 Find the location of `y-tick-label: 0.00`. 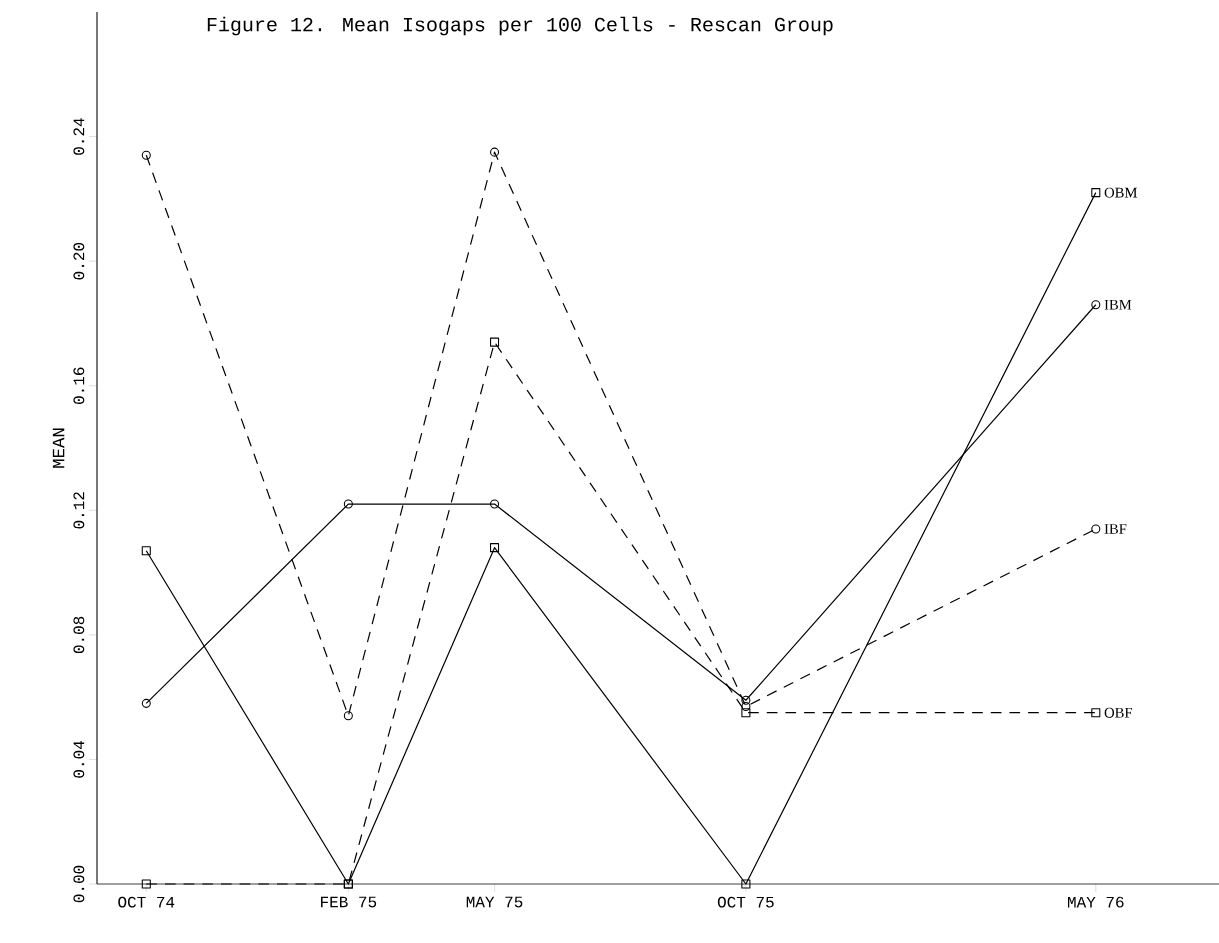

y-tick-label: 0.00 is located at coordinates (79, 884).